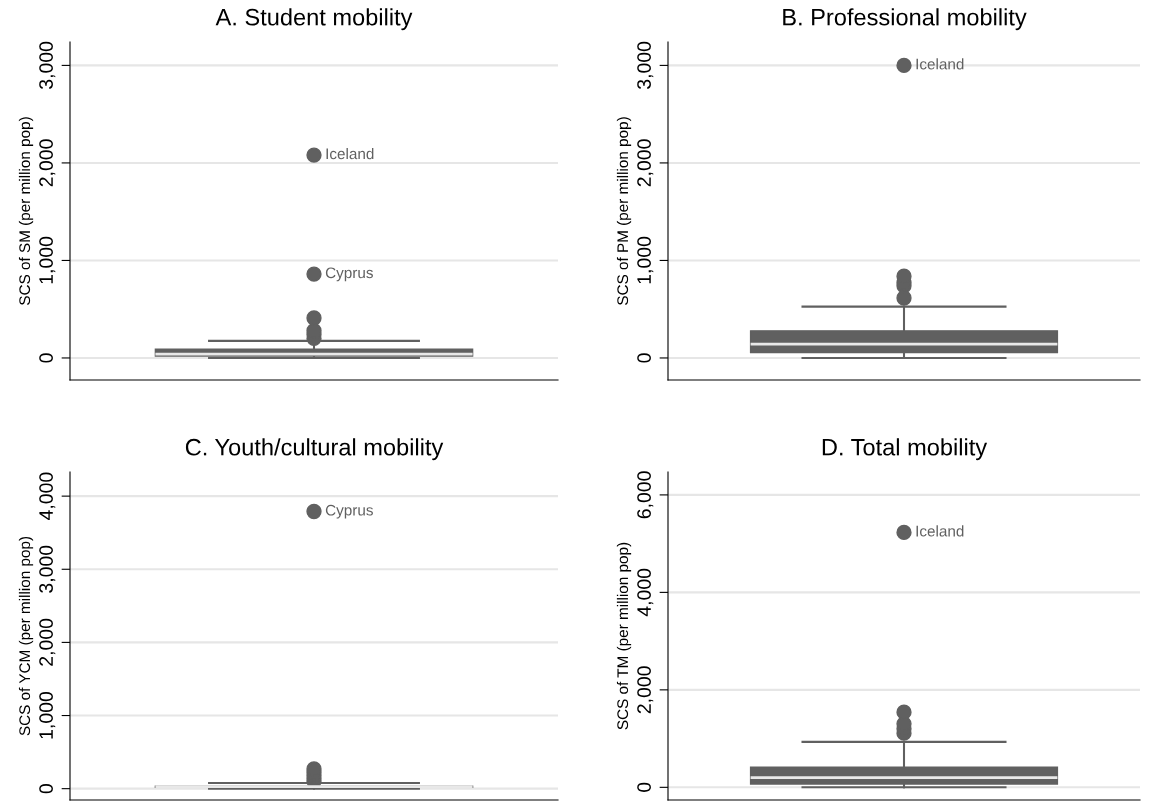  Describe the element at coordinates (624, 636) in the screenshot. I see `y-axis-title: SCS of TM (per million pop)` at that location.